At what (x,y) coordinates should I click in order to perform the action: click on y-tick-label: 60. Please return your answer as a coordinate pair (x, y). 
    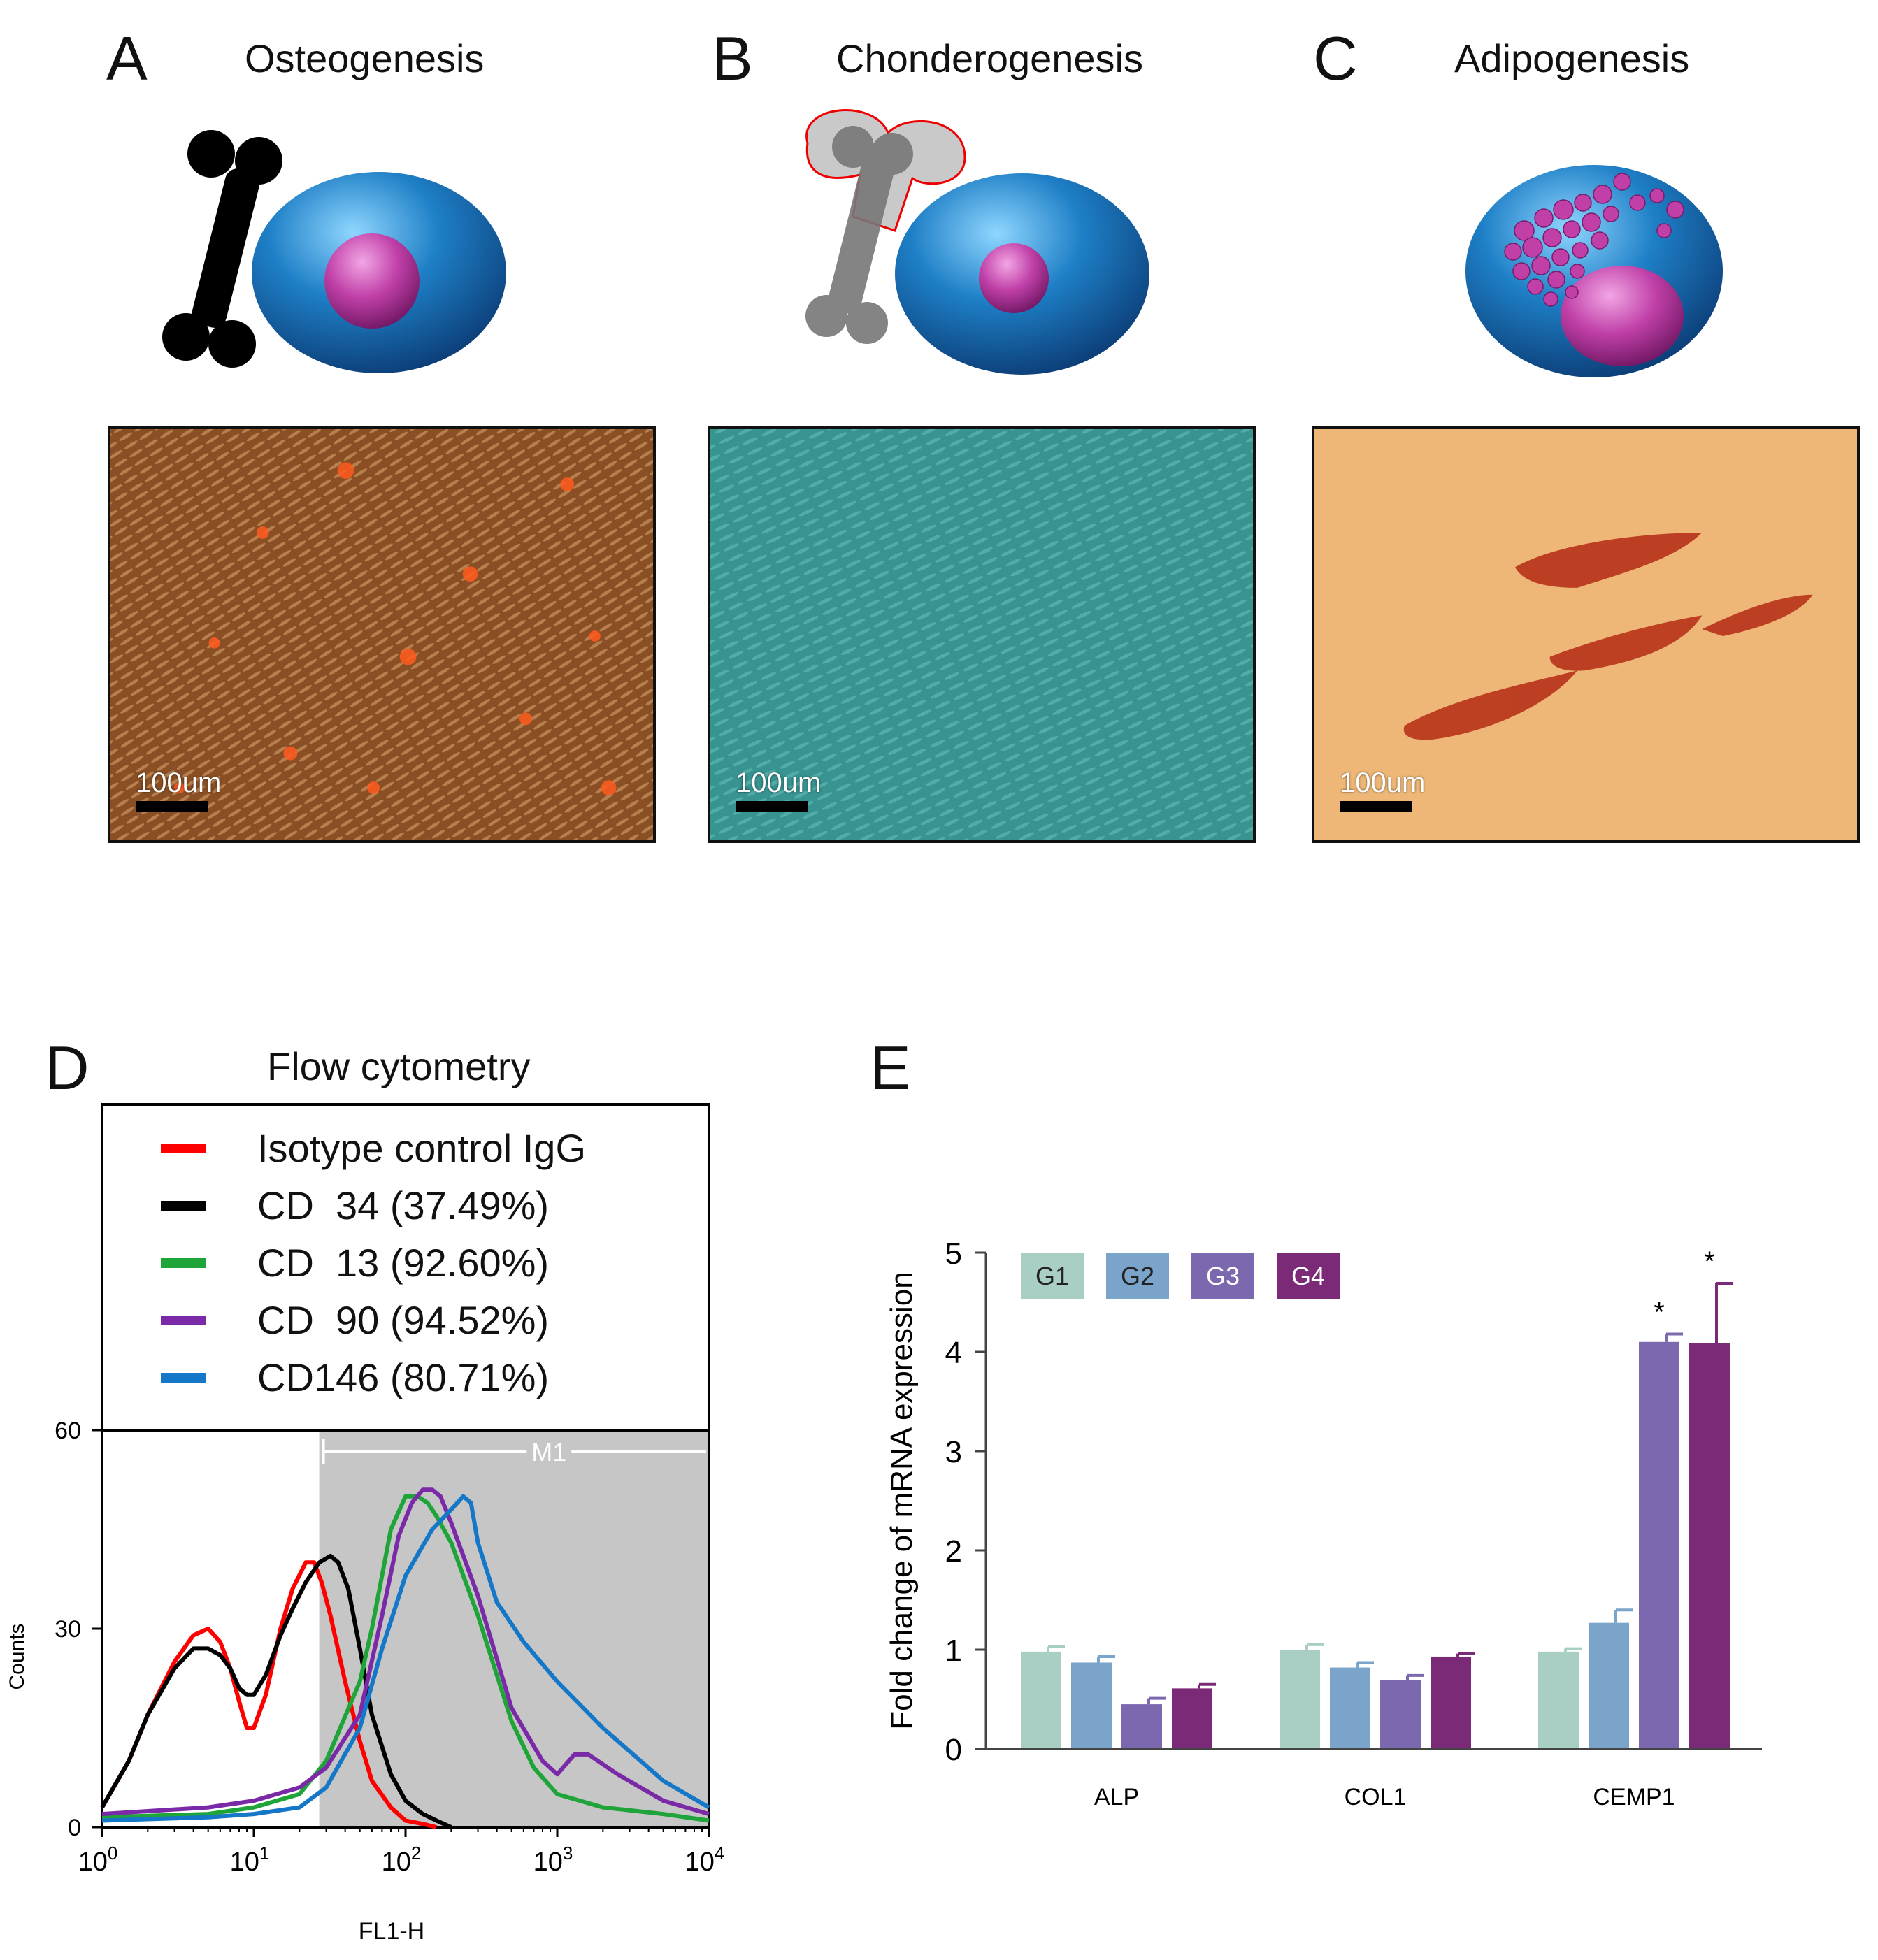
    Looking at the image, I should click on (68, 1431).